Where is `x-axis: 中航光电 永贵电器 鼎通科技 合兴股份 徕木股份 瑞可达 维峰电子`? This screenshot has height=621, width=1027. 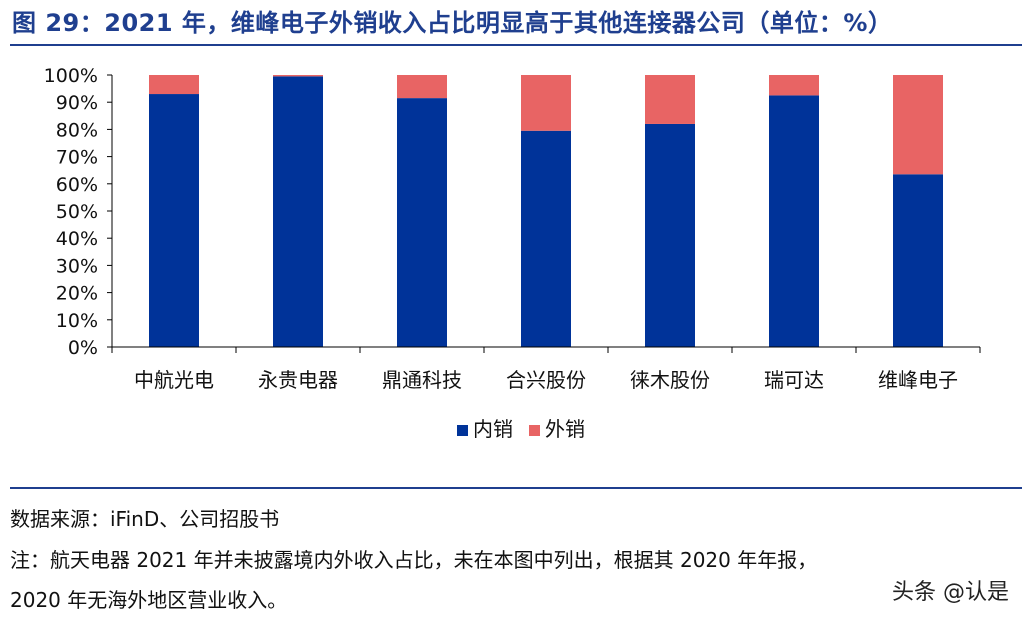 x-axis: 中航光电 永贵电器 鼎通科技 合兴股份 徕木股份 瑞可达 维峰电子 is located at coordinates (546, 369).